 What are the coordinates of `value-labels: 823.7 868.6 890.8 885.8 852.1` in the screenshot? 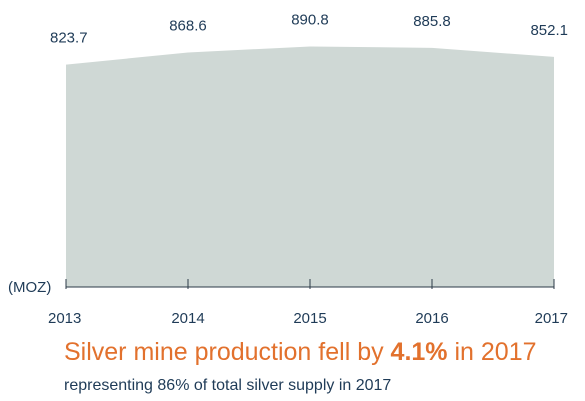 It's located at (309, 28).